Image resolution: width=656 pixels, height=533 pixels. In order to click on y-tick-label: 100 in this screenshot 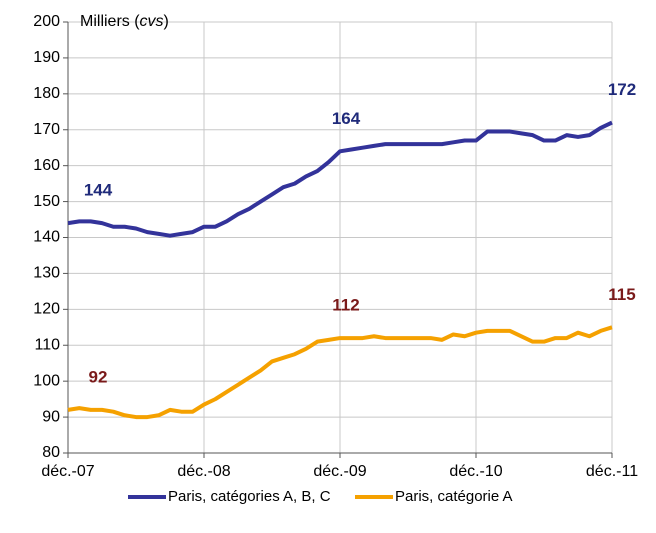, I will do `click(46, 380)`.